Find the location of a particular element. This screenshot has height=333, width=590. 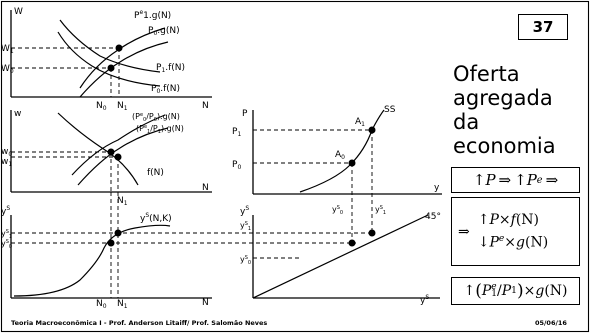

formula3-open-paren: ( is located at coordinates (478, 291).